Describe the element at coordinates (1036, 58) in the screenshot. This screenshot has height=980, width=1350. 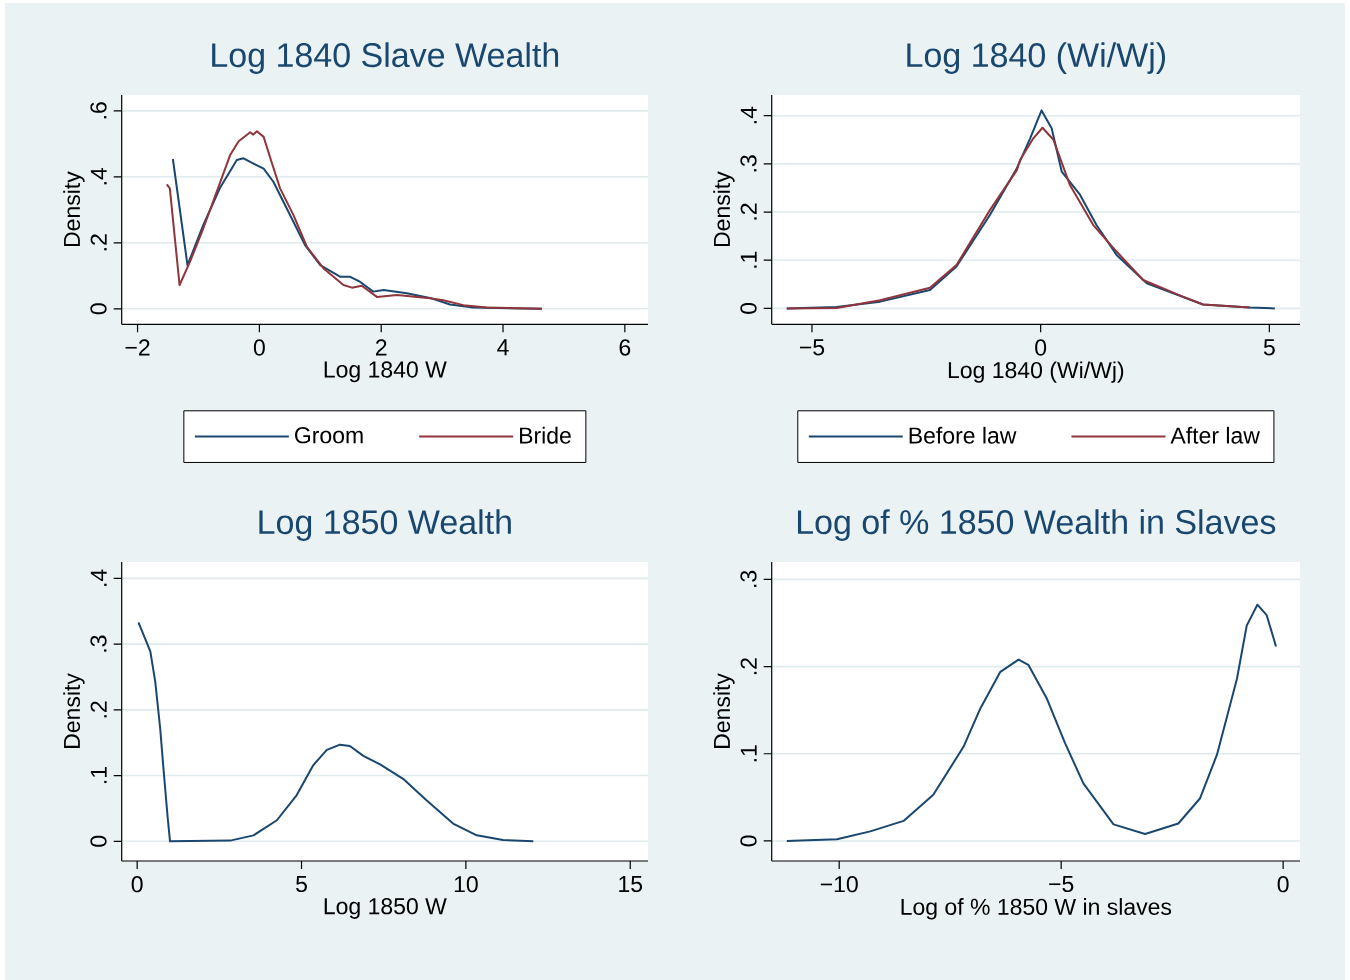
I see `chart-title: Log 1840 (Wi/Wj)` at that location.